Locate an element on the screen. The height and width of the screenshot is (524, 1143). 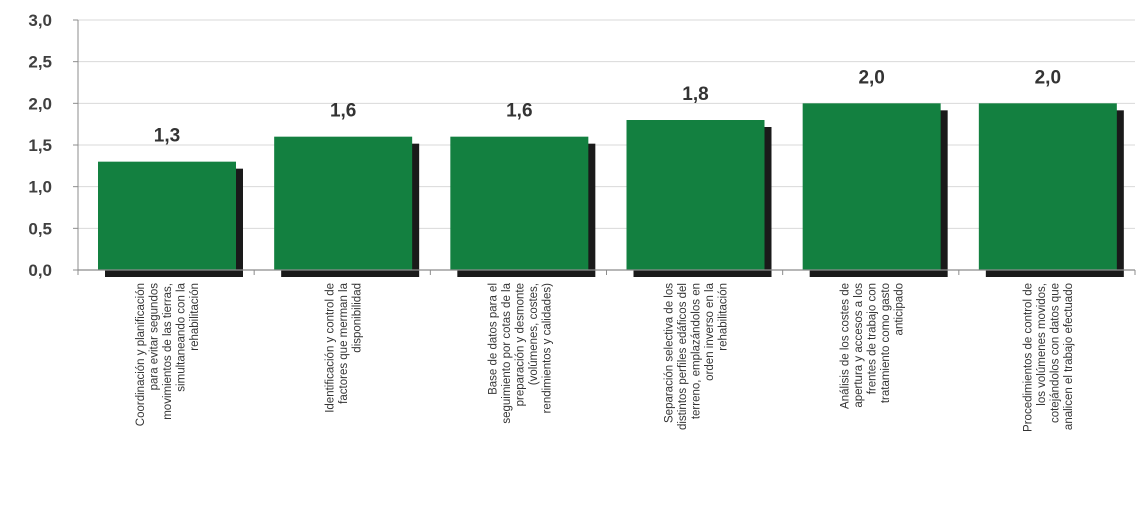
y-tick-label: 2,5 is located at coordinates (40, 62).